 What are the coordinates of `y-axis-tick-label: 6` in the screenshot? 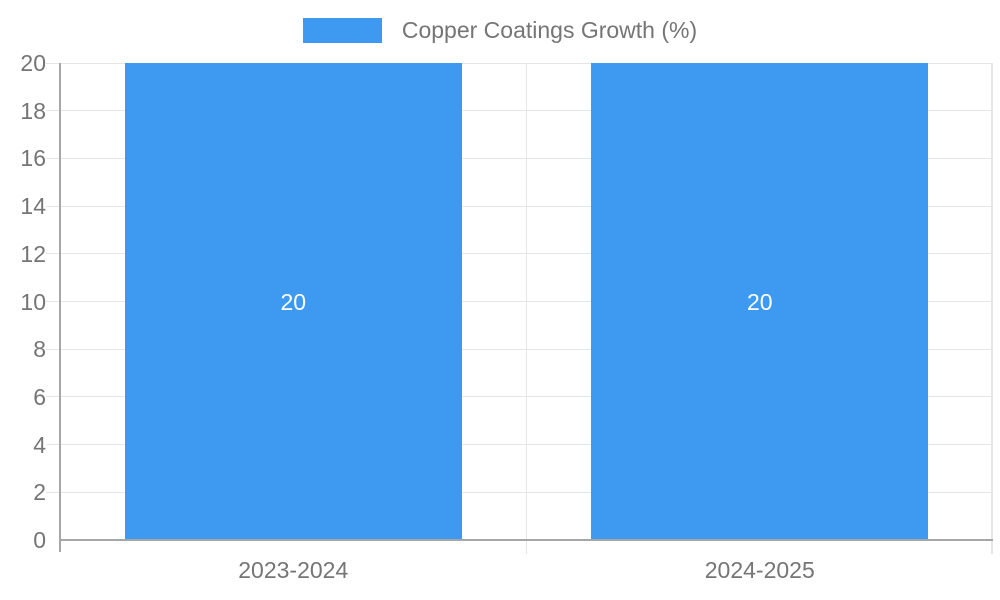 It's located at (39, 396).